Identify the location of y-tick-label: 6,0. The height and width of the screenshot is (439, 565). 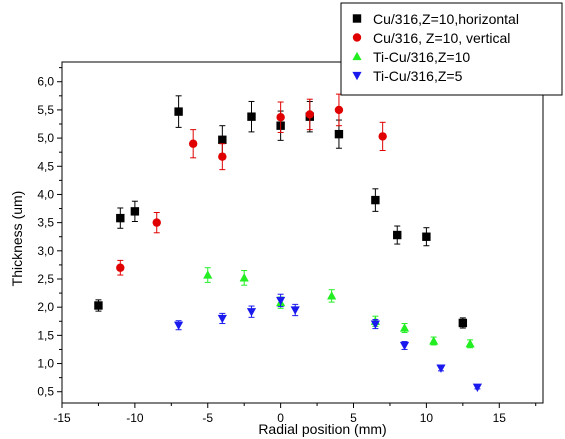
(45, 82).